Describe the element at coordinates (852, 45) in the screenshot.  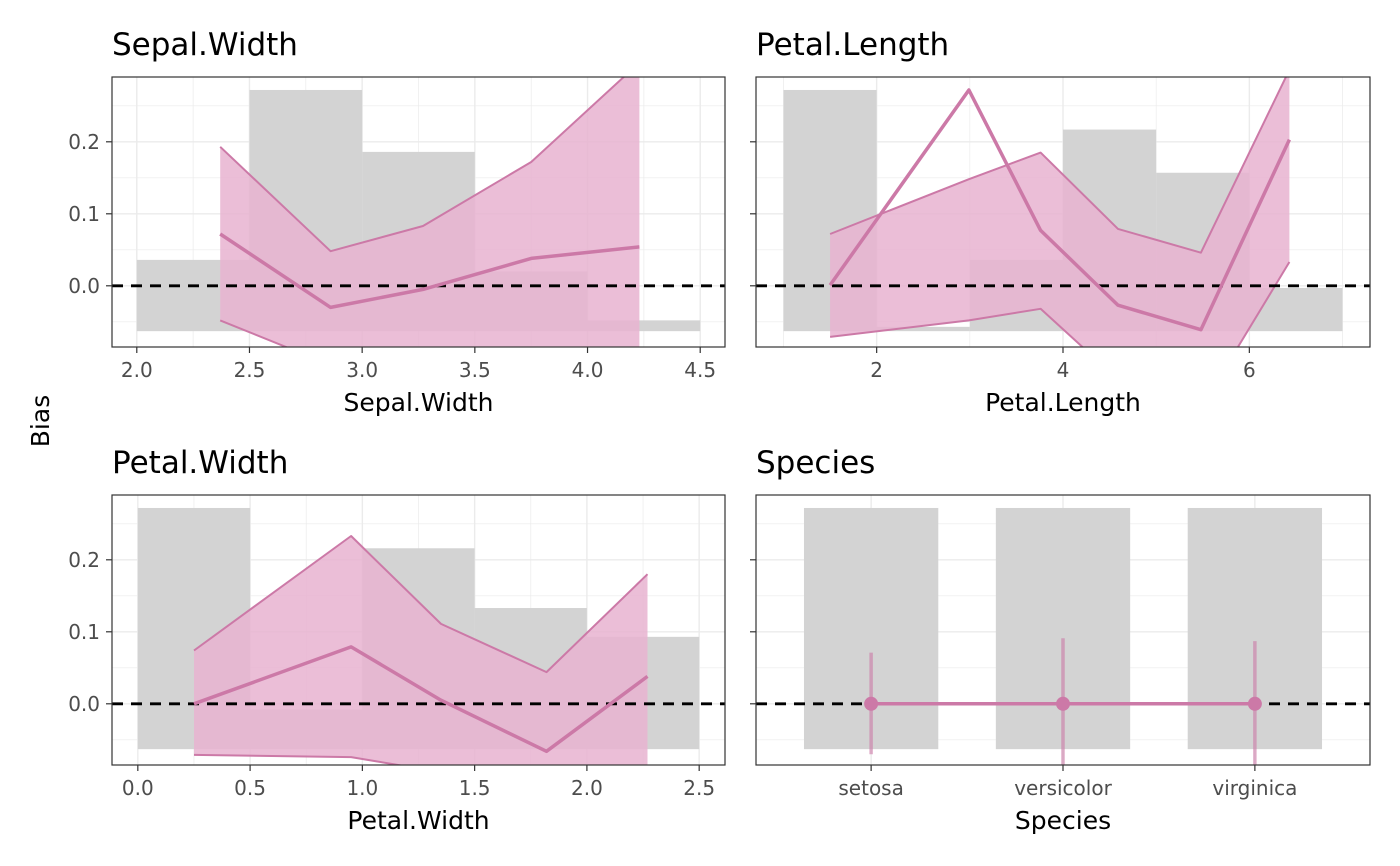
I see `panel-title: Petal.Length` at that location.